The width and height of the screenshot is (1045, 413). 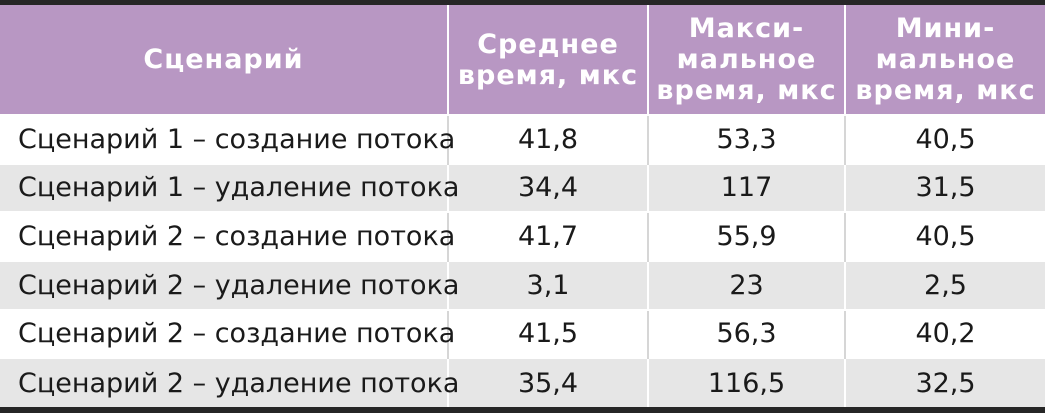 What do you see at coordinates (547, 236) in the screenshot?
I see `cell-average: 41,7` at bounding box center [547, 236].